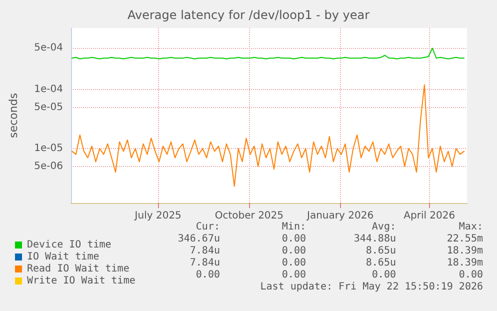  Describe the element at coordinates (81, 281) in the screenshot. I see `legend-label: Write IO Wait time` at that location.